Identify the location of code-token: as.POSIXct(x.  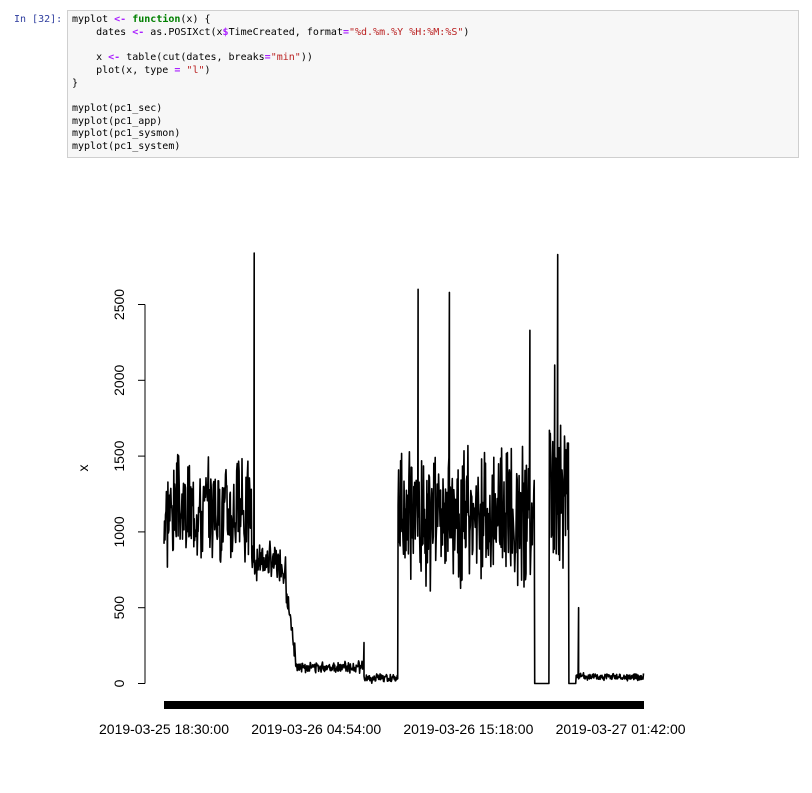
(183, 32).